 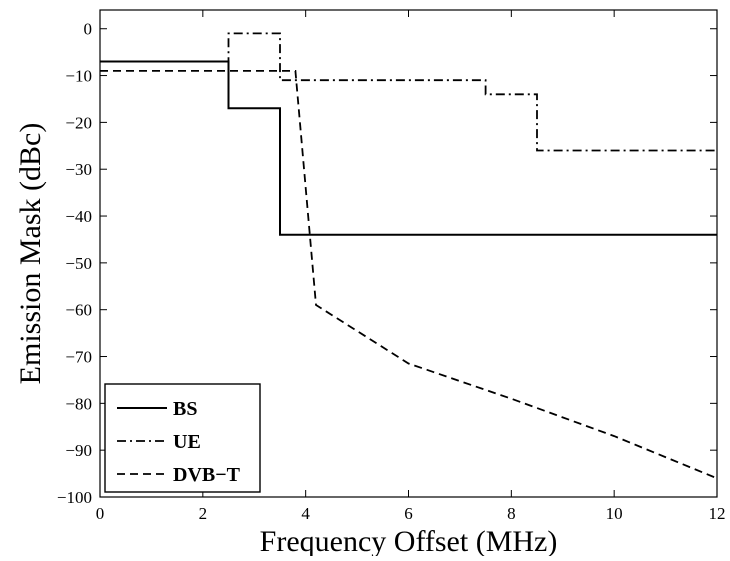 What do you see at coordinates (78, 76) in the screenshot?
I see `y-tick-label: −10` at bounding box center [78, 76].